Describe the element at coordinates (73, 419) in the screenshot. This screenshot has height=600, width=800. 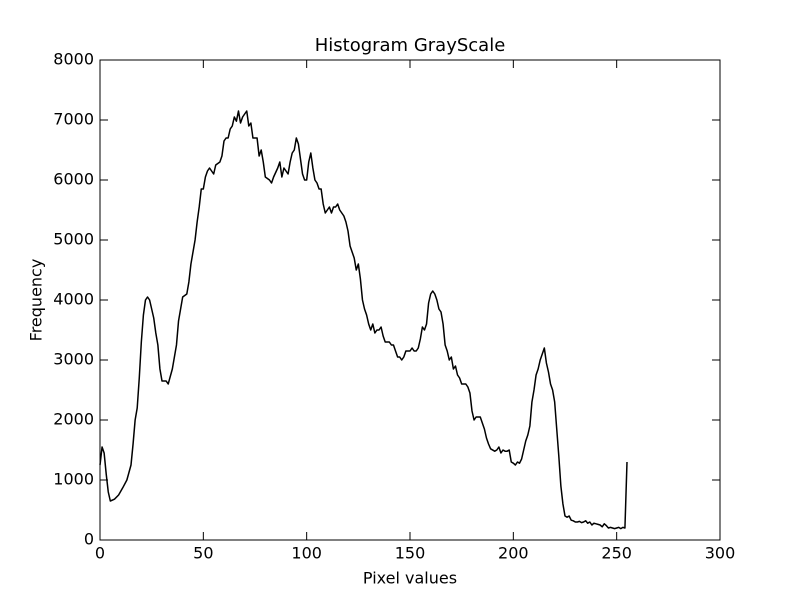
I see `y-tick-label: 2000` at that location.